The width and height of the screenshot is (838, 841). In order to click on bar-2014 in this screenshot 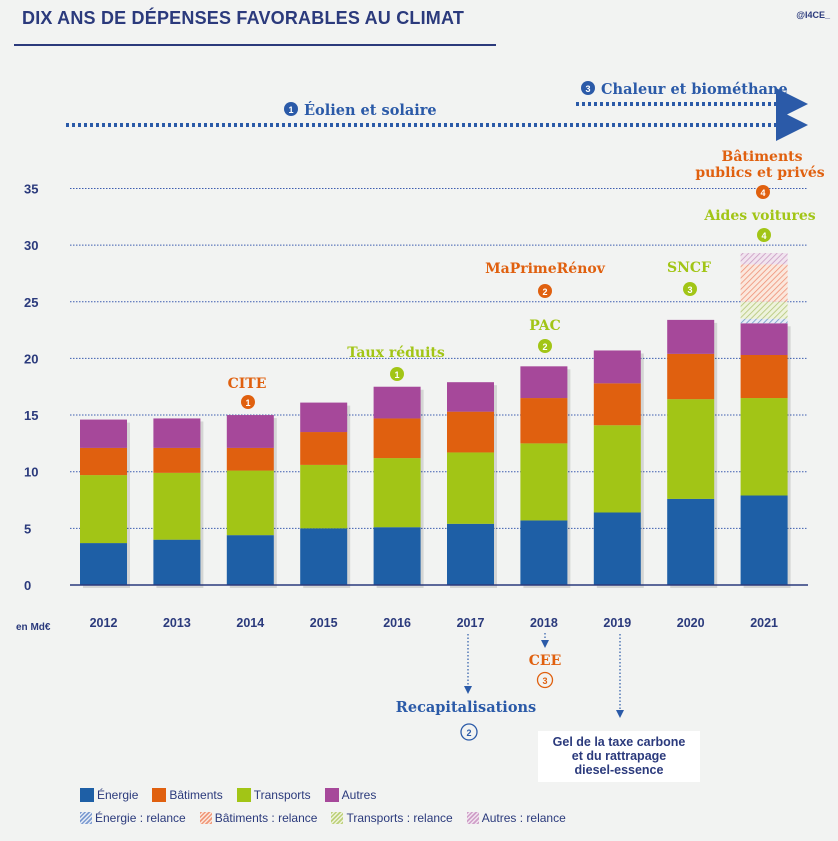, I will do `click(251, 501)`.